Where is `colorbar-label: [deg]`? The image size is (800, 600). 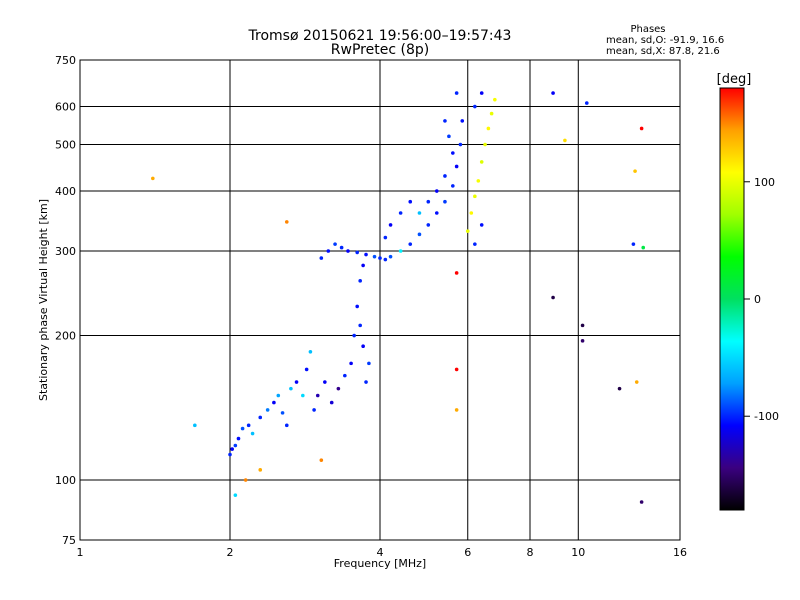
colorbar-label: [deg] is located at coordinates (734, 79).